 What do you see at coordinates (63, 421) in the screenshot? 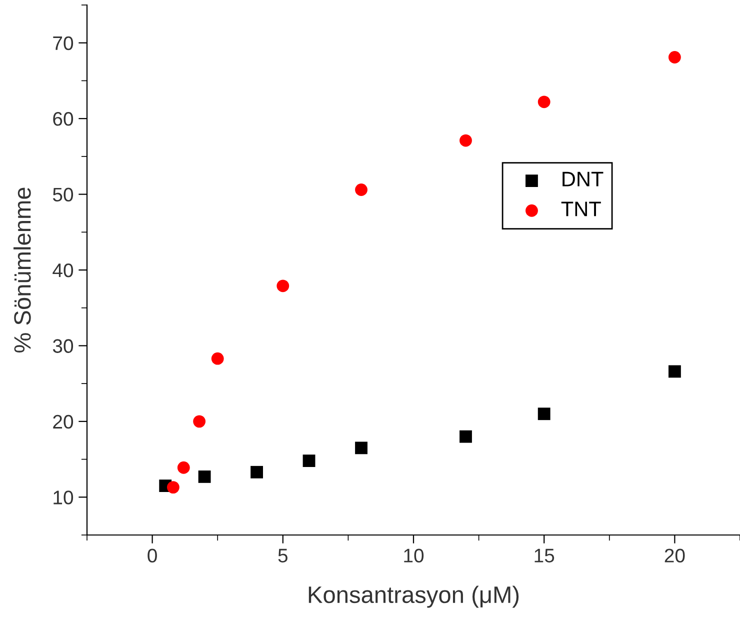
I see `y-tick-label: 20` at bounding box center [63, 421].